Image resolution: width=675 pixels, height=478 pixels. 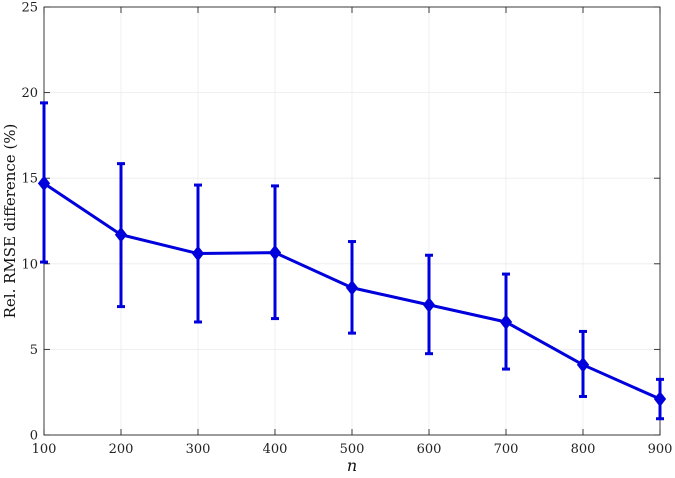 What do you see at coordinates (10, 221) in the screenshot?
I see `y-axis-label: Rel. RMSE difference (%)` at bounding box center [10, 221].